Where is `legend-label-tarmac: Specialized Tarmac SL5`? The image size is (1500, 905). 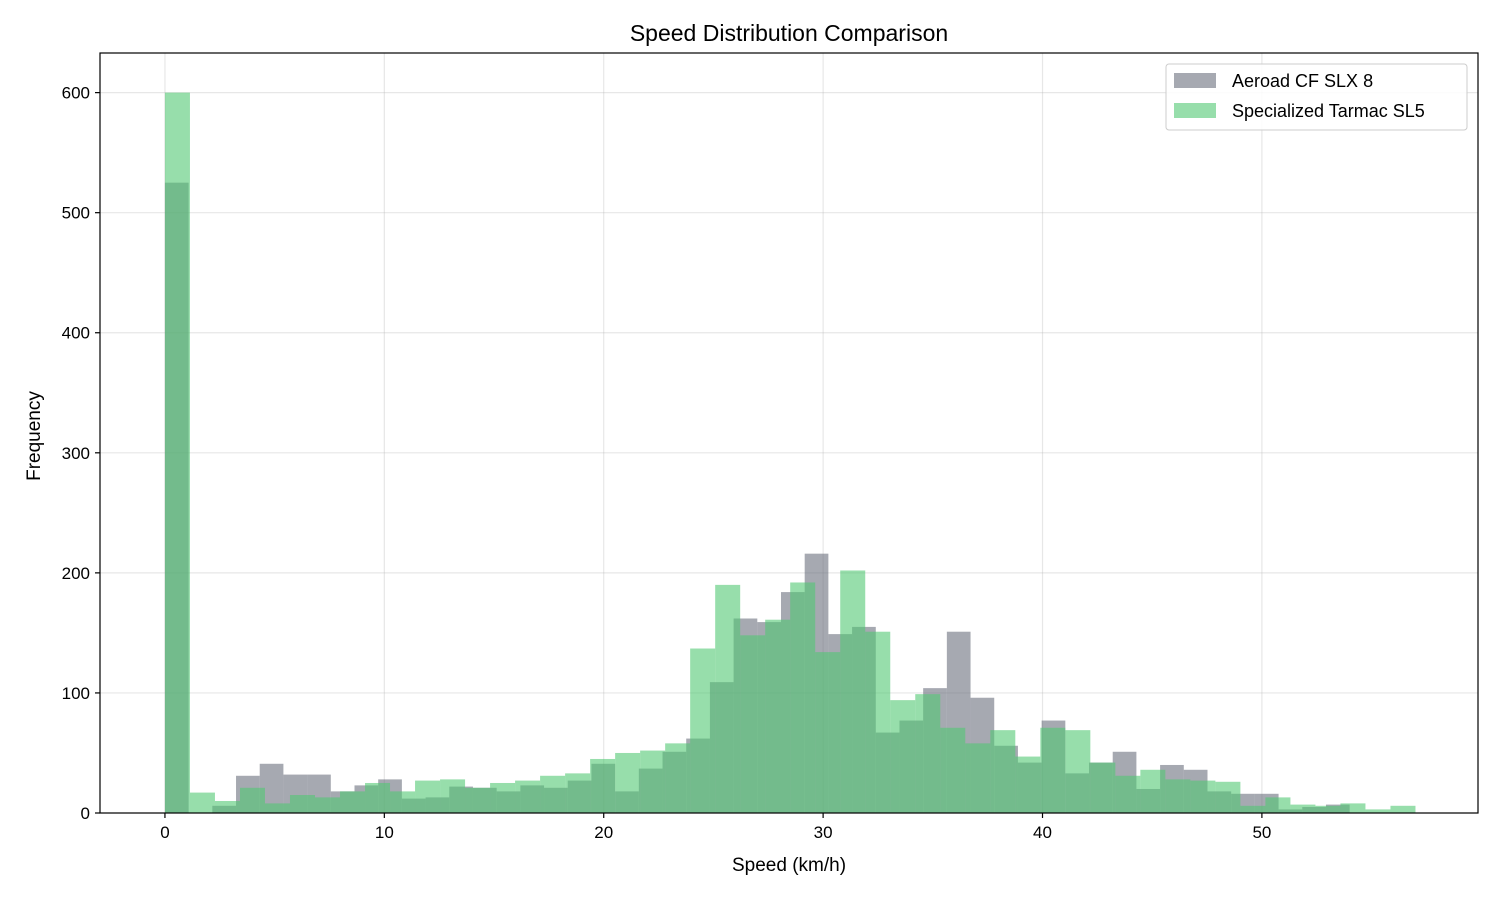 legend-label-tarmac: Specialized Tarmac SL5 is located at coordinates (1328, 111).